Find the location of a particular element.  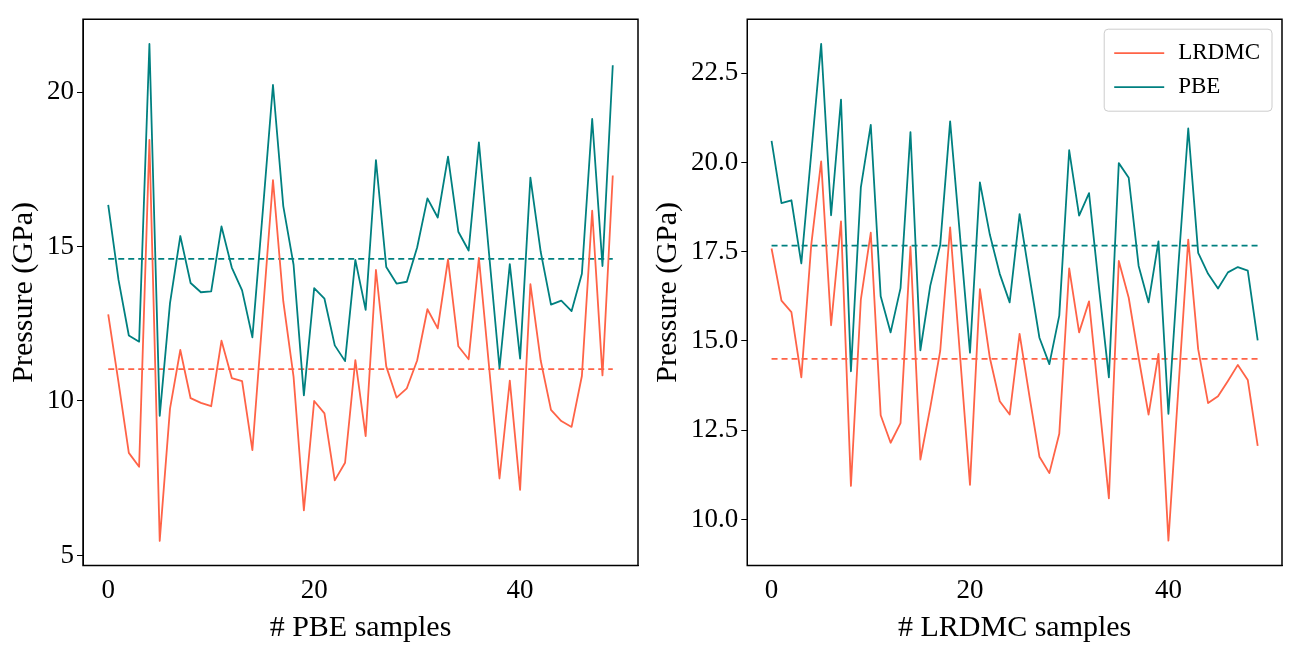

y-tick-label: 10 is located at coordinates (60, 399).